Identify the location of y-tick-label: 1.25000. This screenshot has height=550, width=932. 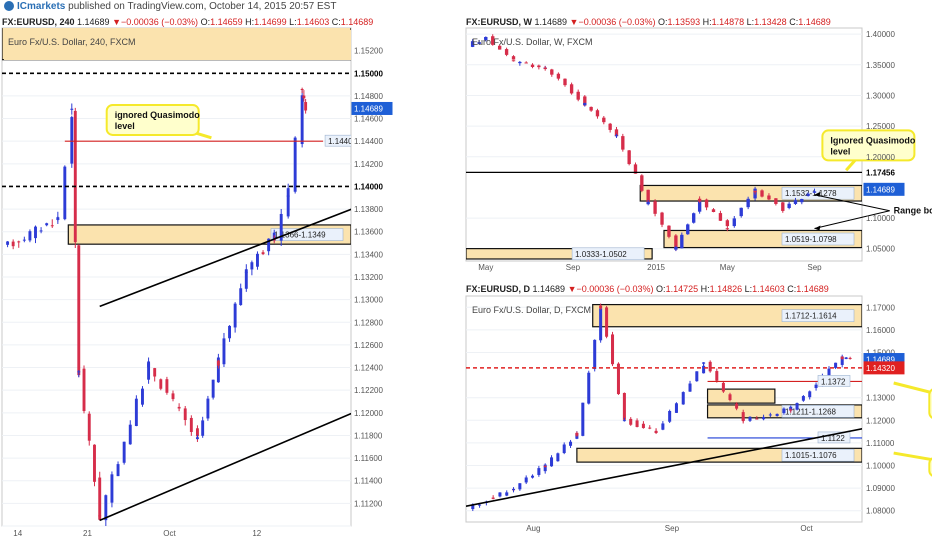
(880, 126).